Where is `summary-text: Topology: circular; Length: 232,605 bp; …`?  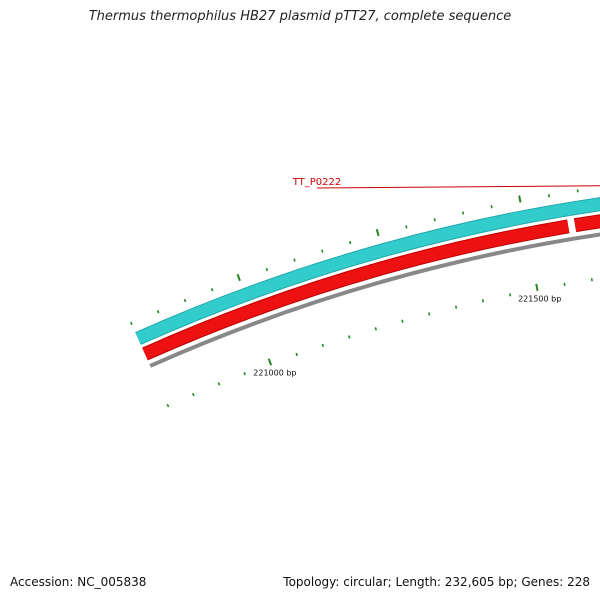 summary-text: Topology: circular; Length: 232,605 bp; … is located at coordinates (436, 582).